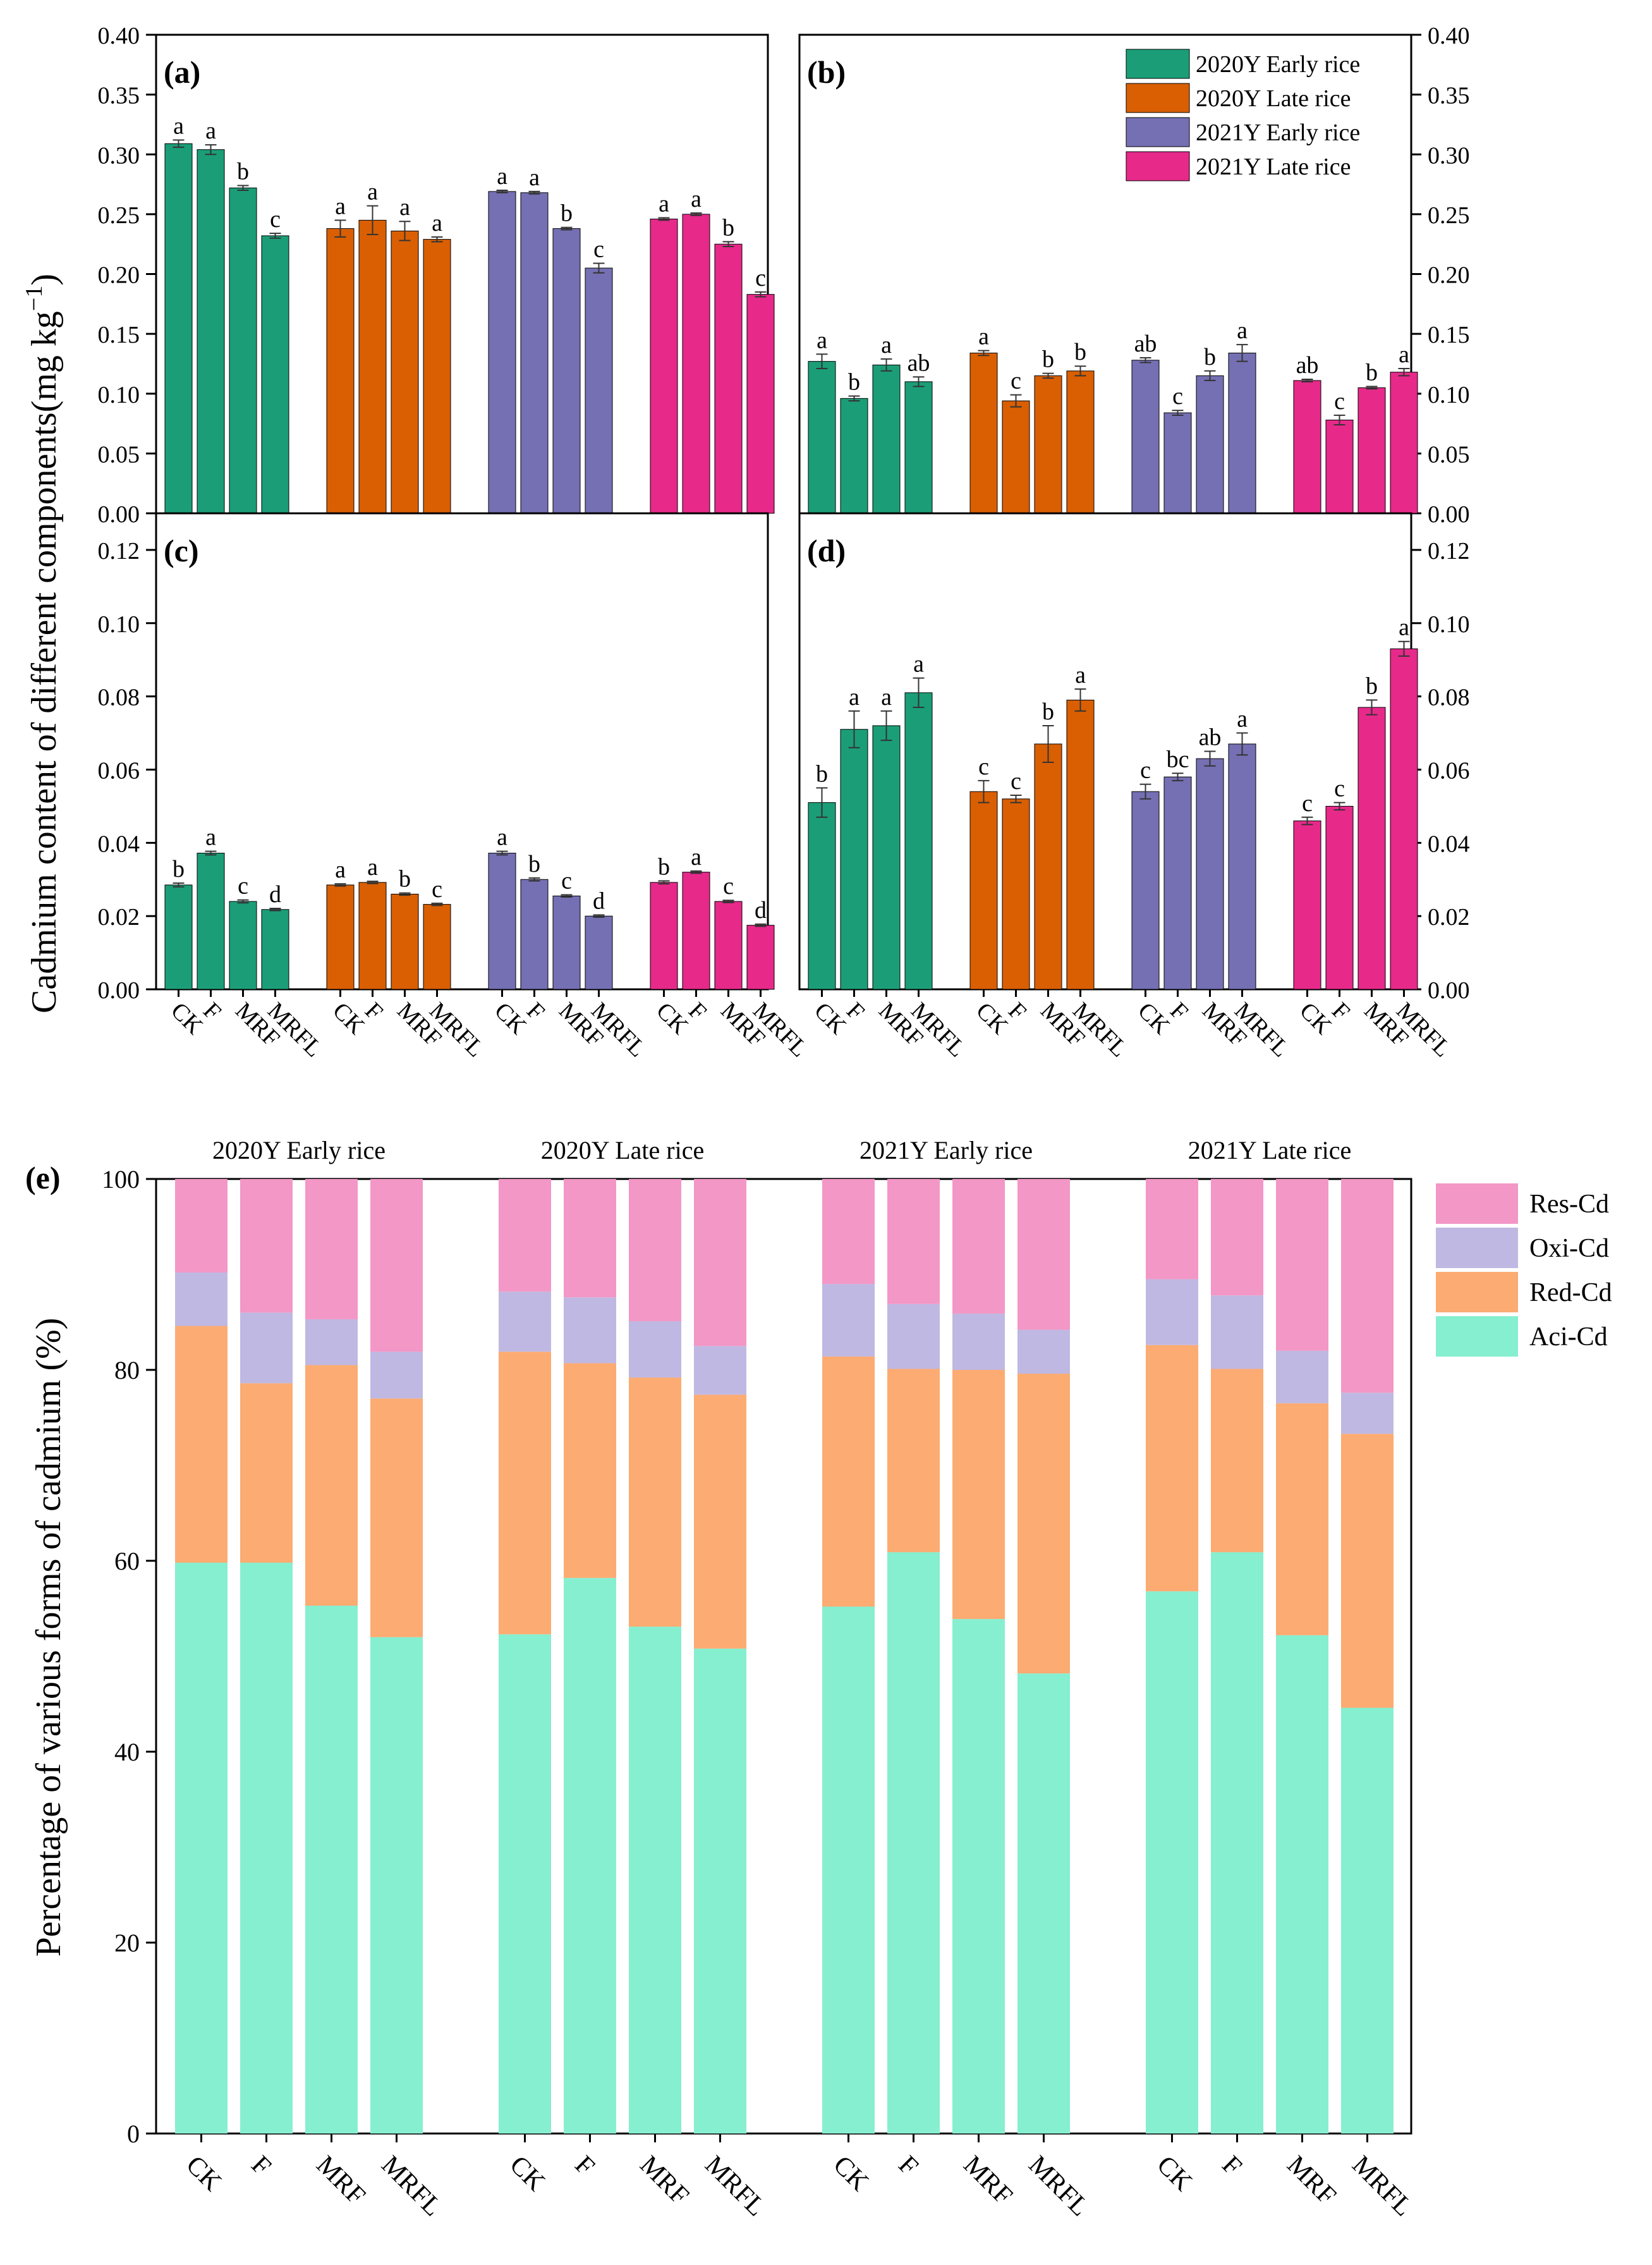  What do you see at coordinates (826, 550) in the screenshot?
I see `panel-label: (d)` at bounding box center [826, 550].